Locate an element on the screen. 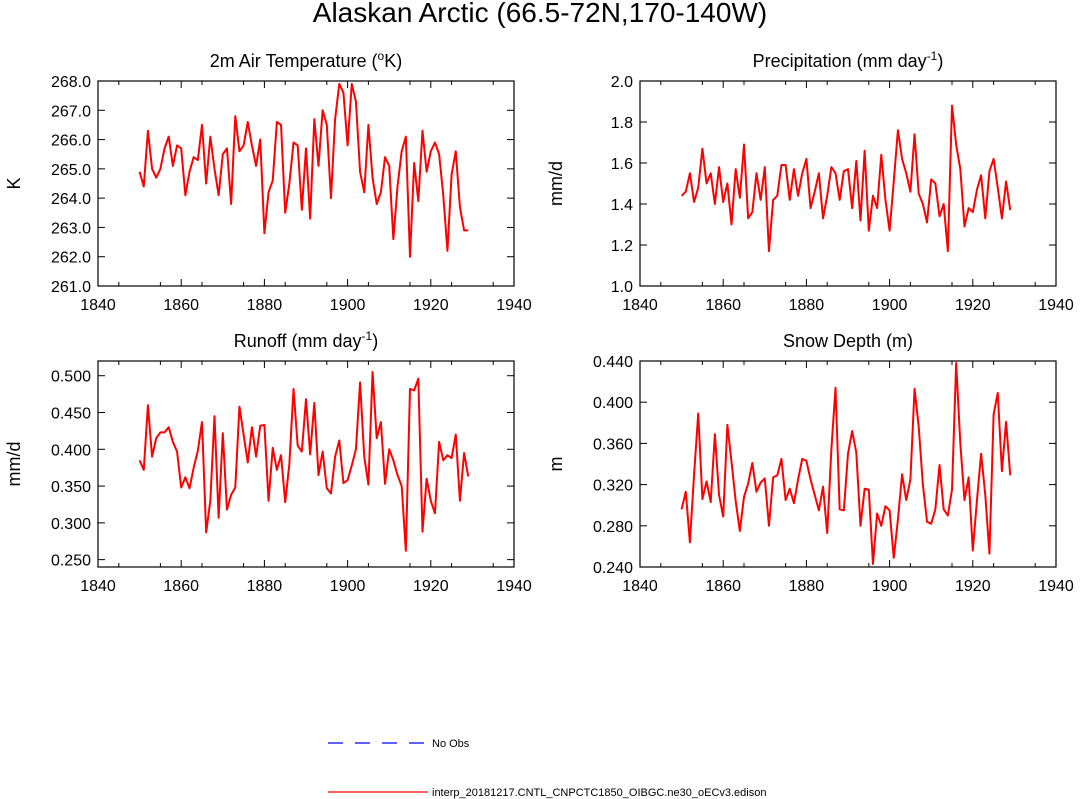 The image size is (1080, 799). panel-title: 2m Air Temperature (oK) is located at coordinates (306, 60).